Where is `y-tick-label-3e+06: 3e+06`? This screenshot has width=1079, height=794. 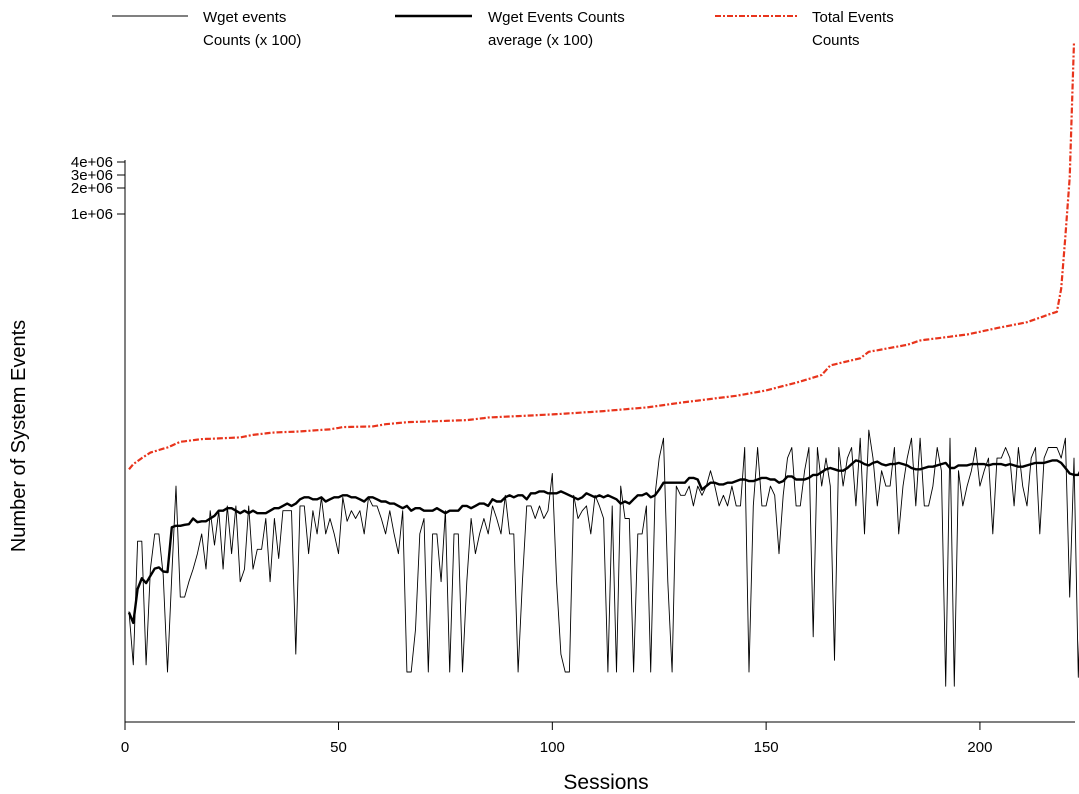 y-tick-label-3e+06: 3e+06 is located at coordinates (92, 175).